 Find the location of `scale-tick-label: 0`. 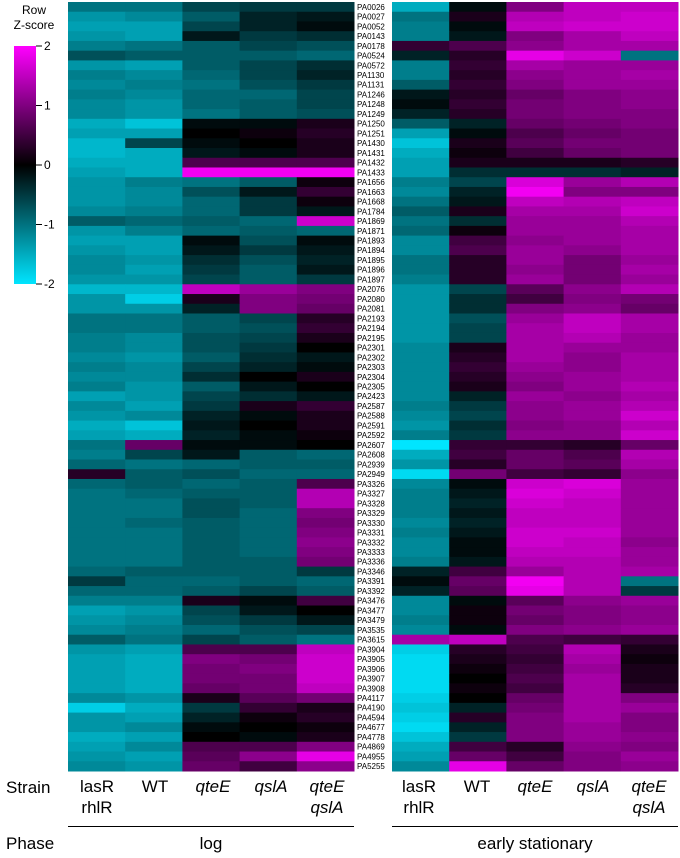

scale-tick-label: 0 is located at coordinates (47, 165).